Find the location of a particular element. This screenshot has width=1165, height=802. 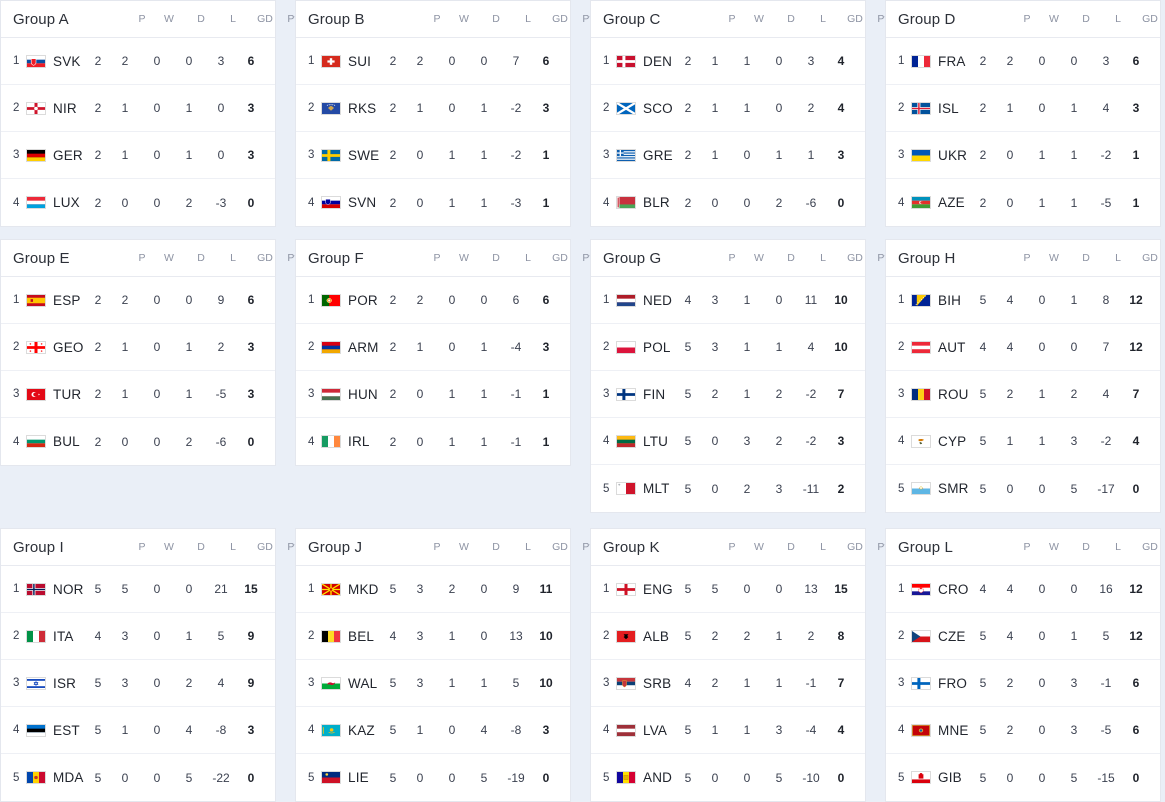

table-row: 3 SWE 2 0 1 1 -2 1 is located at coordinates (433, 155).